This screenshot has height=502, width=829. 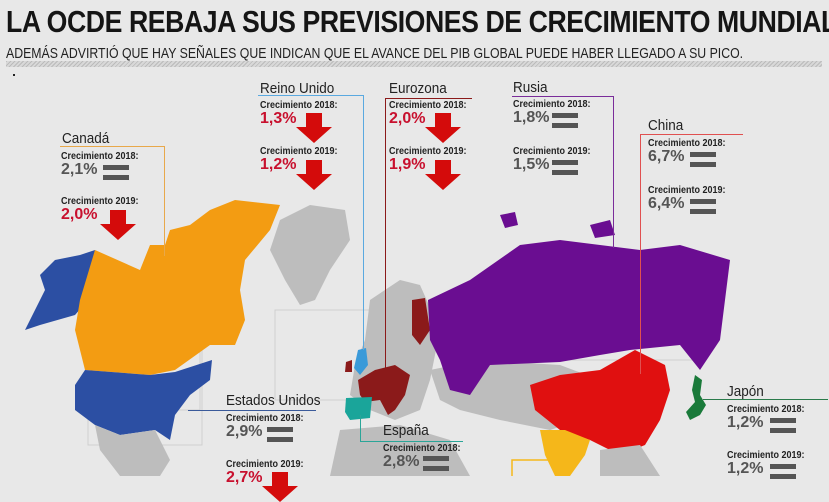 I want to click on canada-connector, so click(x=112, y=146).